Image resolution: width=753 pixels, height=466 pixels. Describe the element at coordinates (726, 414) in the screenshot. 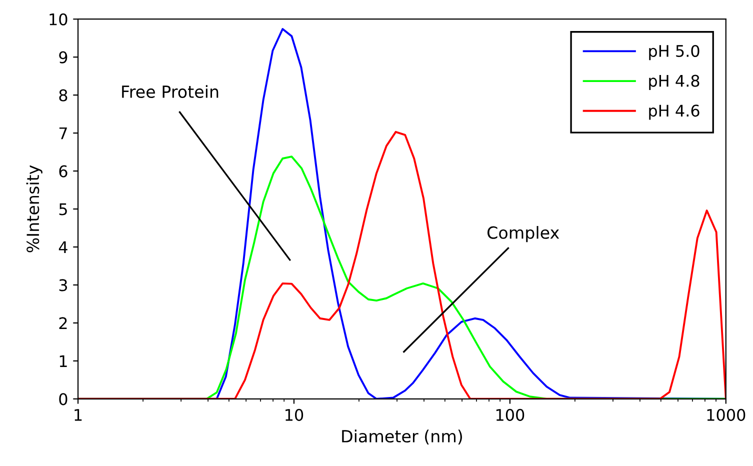

I see `x-tick-label: 1000` at that location.